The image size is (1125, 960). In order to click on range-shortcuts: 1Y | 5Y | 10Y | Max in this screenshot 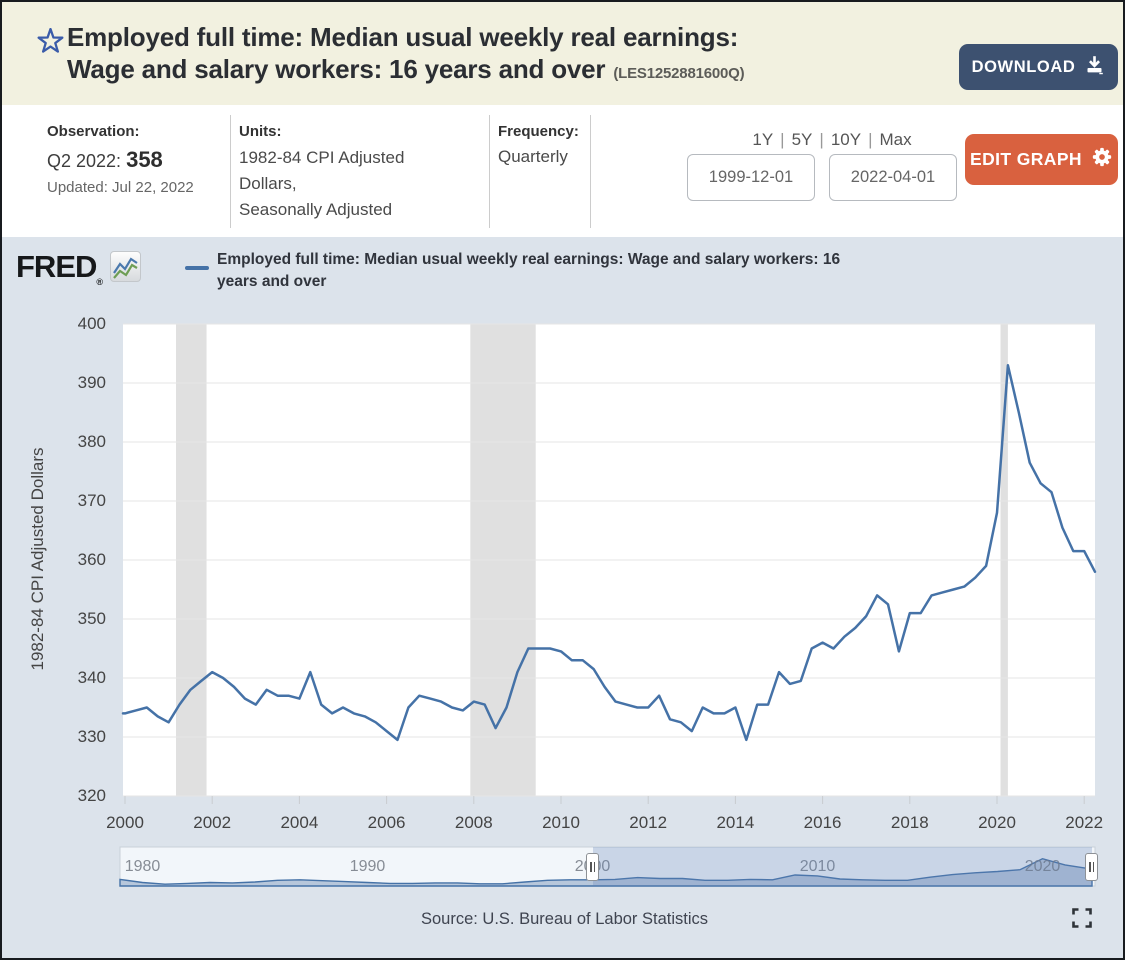, I will do `click(832, 140)`.